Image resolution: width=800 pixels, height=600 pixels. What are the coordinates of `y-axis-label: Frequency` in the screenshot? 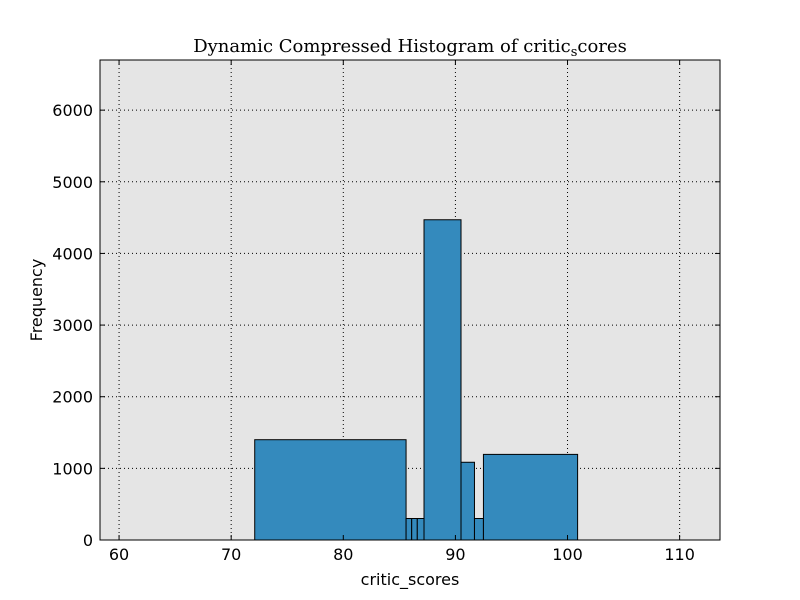 It's located at (36, 300).